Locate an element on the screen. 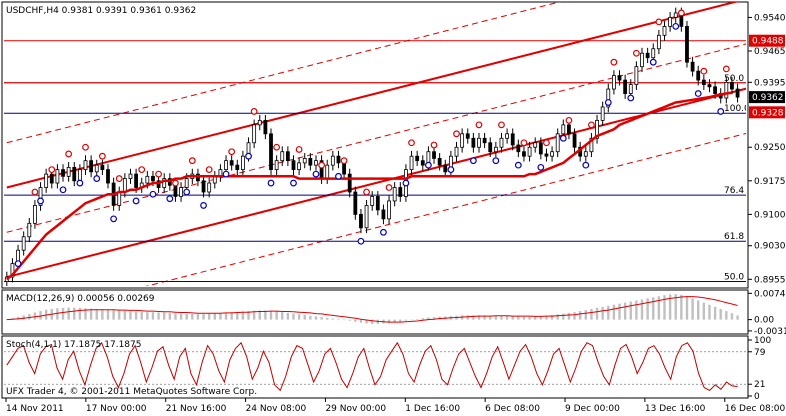 The image size is (786, 416). current-price-label: 0.9362 is located at coordinates (768, 98).